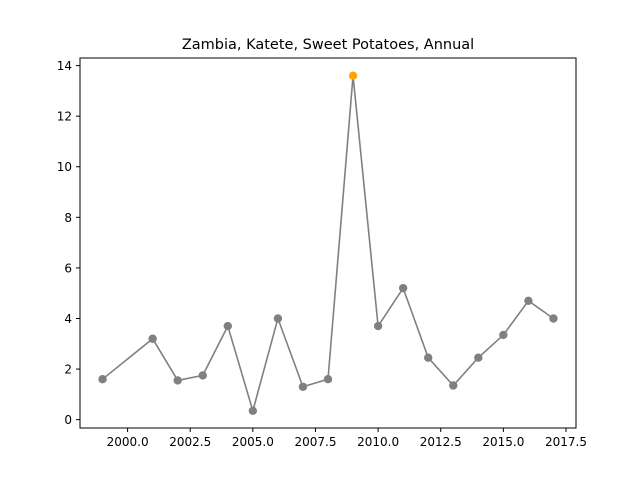 Image resolution: width=640 pixels, height=484 pixels. What do you see at coordinates (68, 370) in the screenshot?
I see `y-tick-label: 2` at bounding box center [68, 370].